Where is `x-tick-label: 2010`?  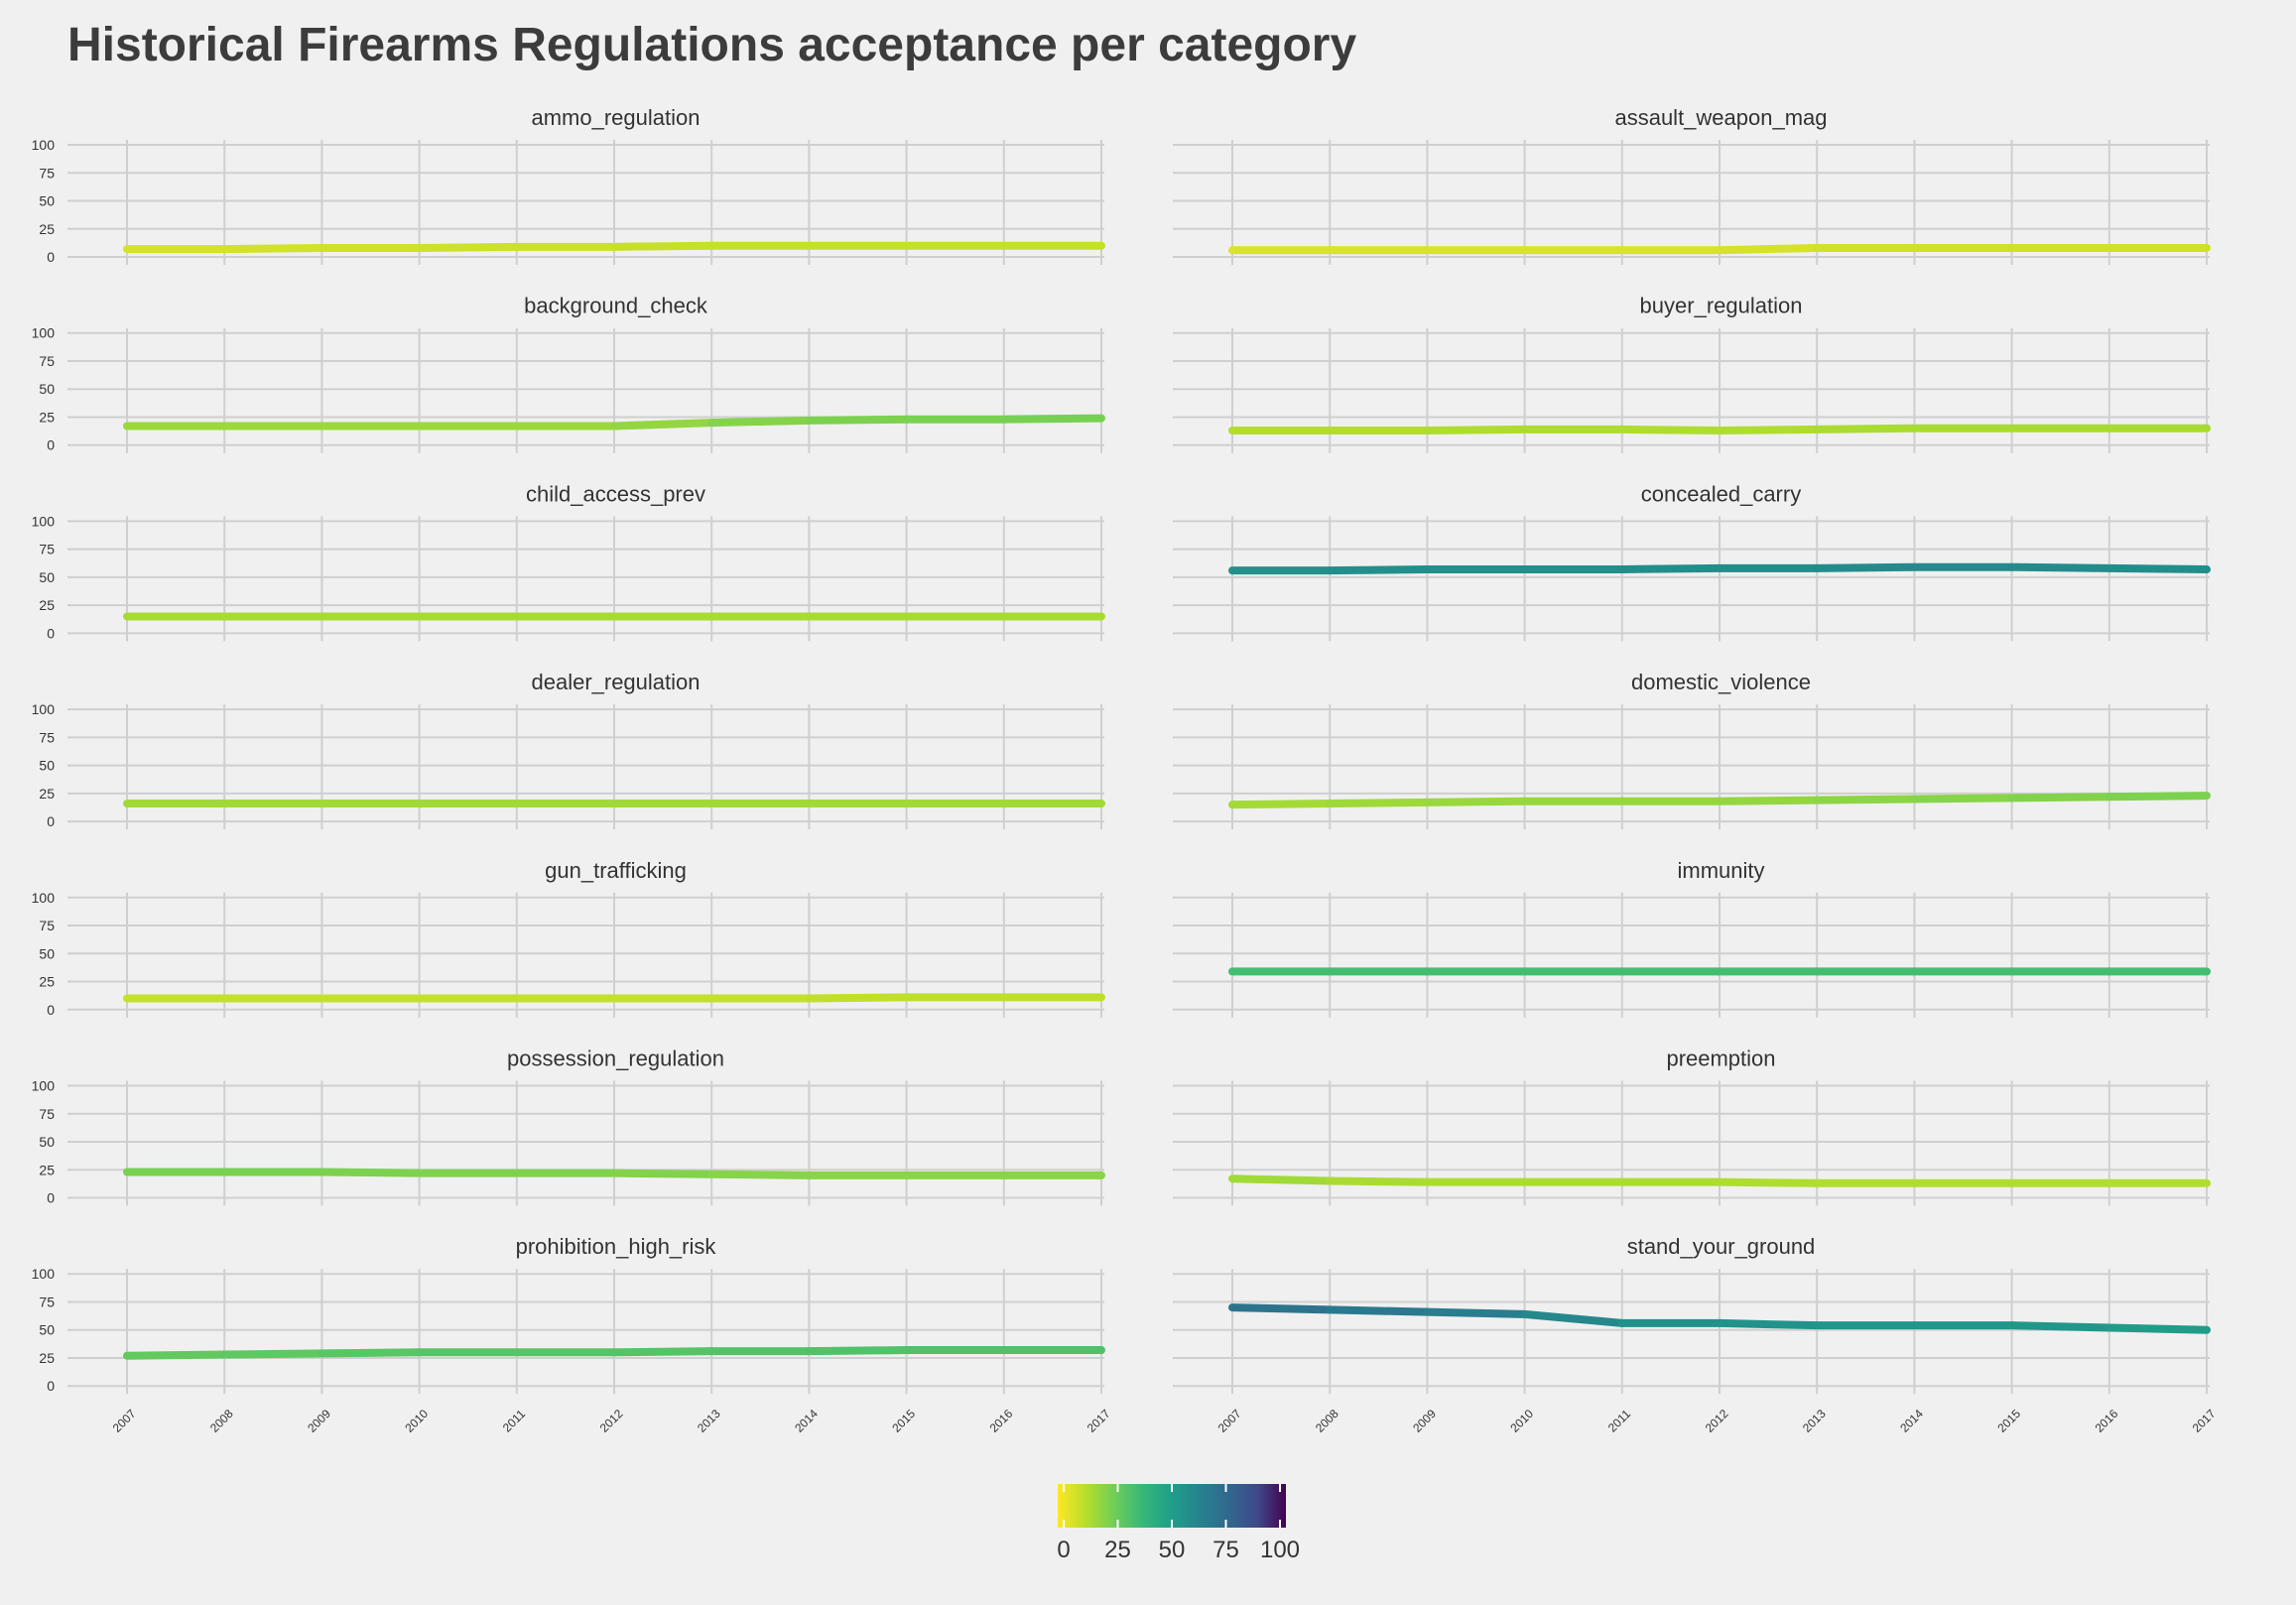 x-tick-label: 2010 is located at coordinates (417, 1421).